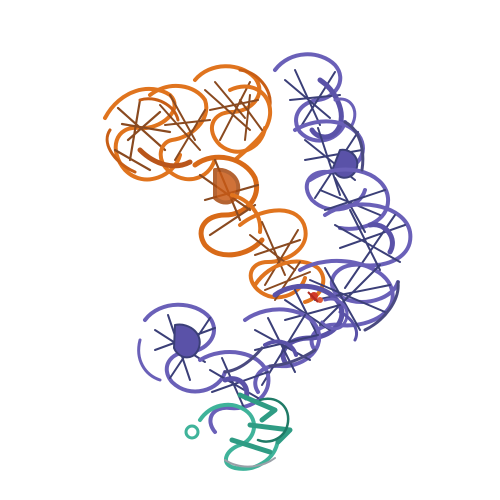 This screenshot has width=500, height=500. What do you see at coordinates (192, 432) in the screenshot?
I see `teal-helix-end` at bounding box center [192, 432].